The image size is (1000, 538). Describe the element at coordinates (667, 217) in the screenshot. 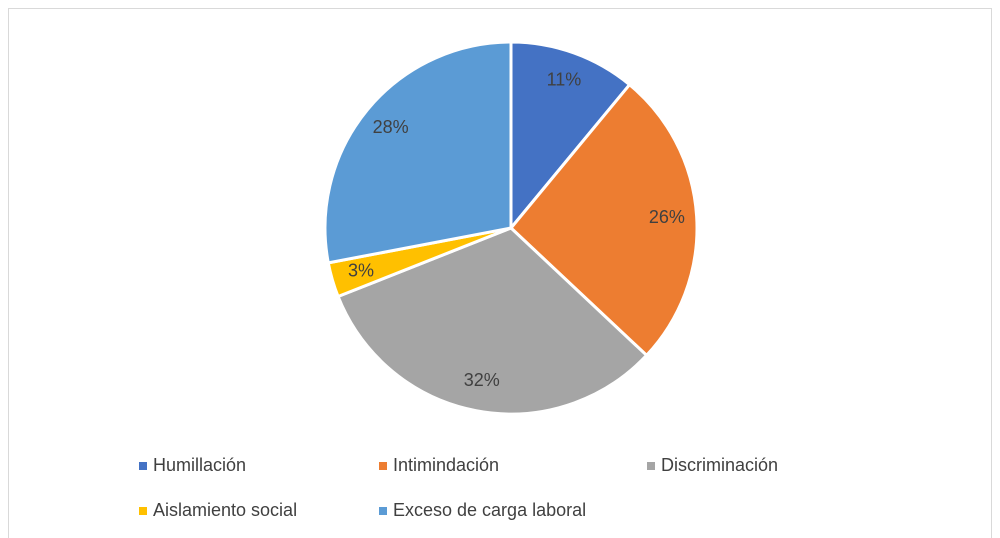

I see `data-label: 26%` at that location.